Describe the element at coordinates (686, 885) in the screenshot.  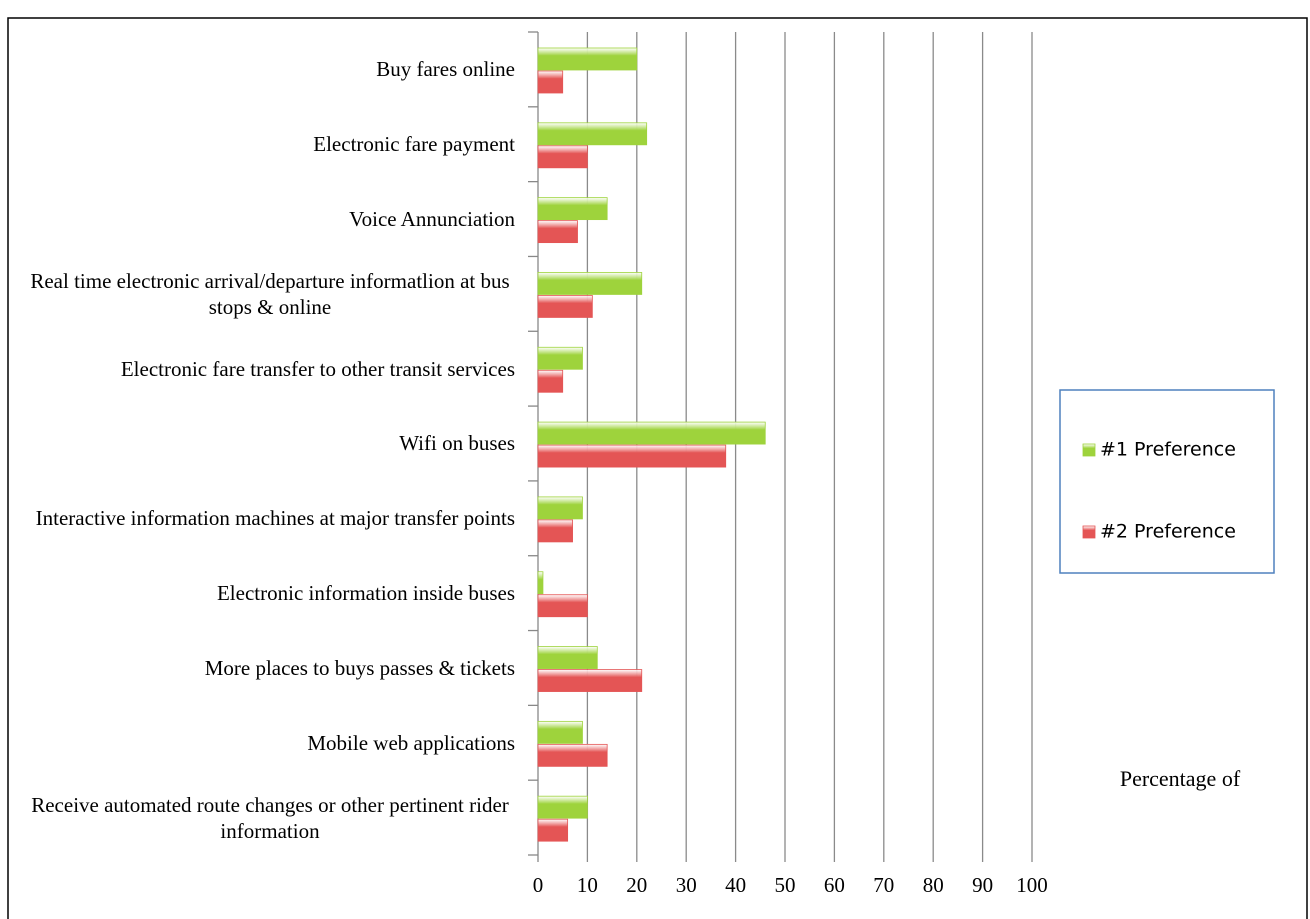
I see `x-tick-label: 30` at that location.